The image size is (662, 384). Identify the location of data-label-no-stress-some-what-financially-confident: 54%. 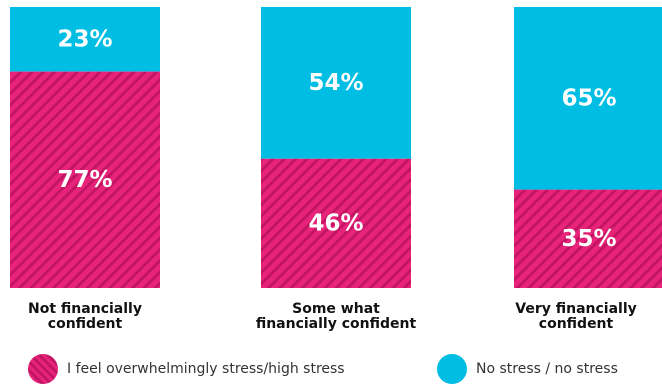
(335, 83).